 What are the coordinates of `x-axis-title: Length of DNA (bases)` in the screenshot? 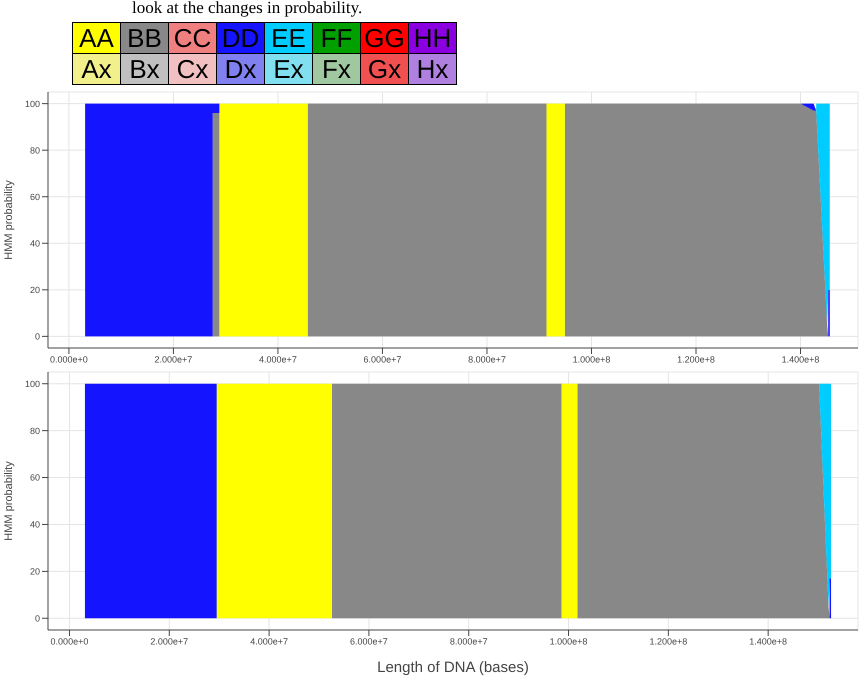 It's located at (453, 667).